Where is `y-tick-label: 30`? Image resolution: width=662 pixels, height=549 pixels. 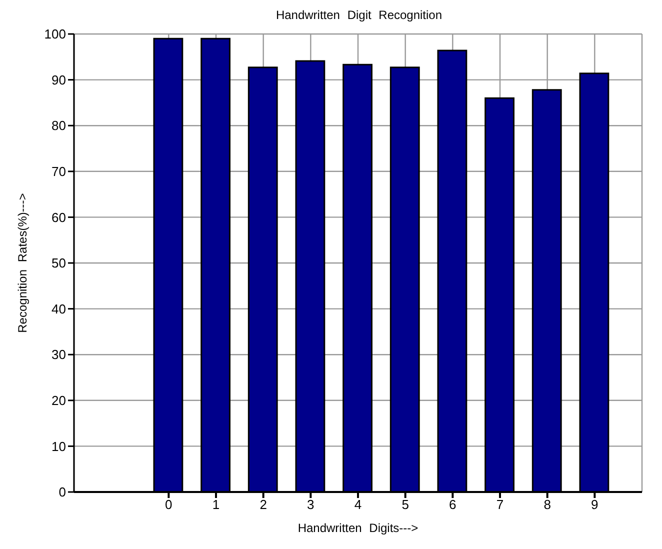
y-tick-label: 30 is located at coordinates (59, 354).